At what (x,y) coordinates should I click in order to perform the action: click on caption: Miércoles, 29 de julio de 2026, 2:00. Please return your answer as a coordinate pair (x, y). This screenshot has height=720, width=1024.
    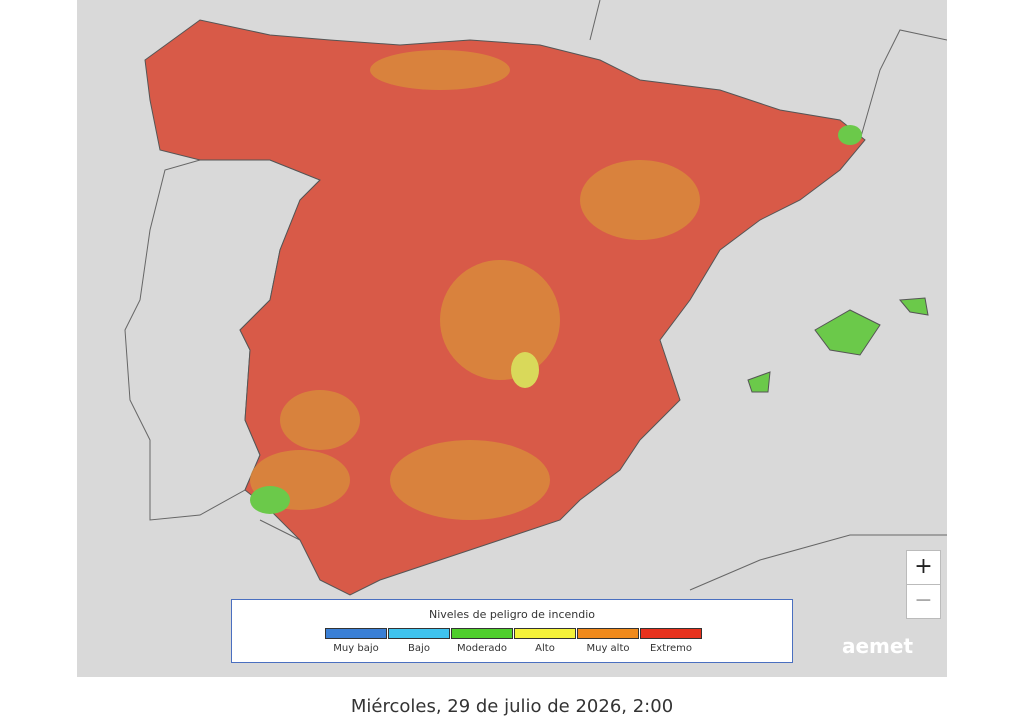
    Looking at the image, I should click on (512, 706).